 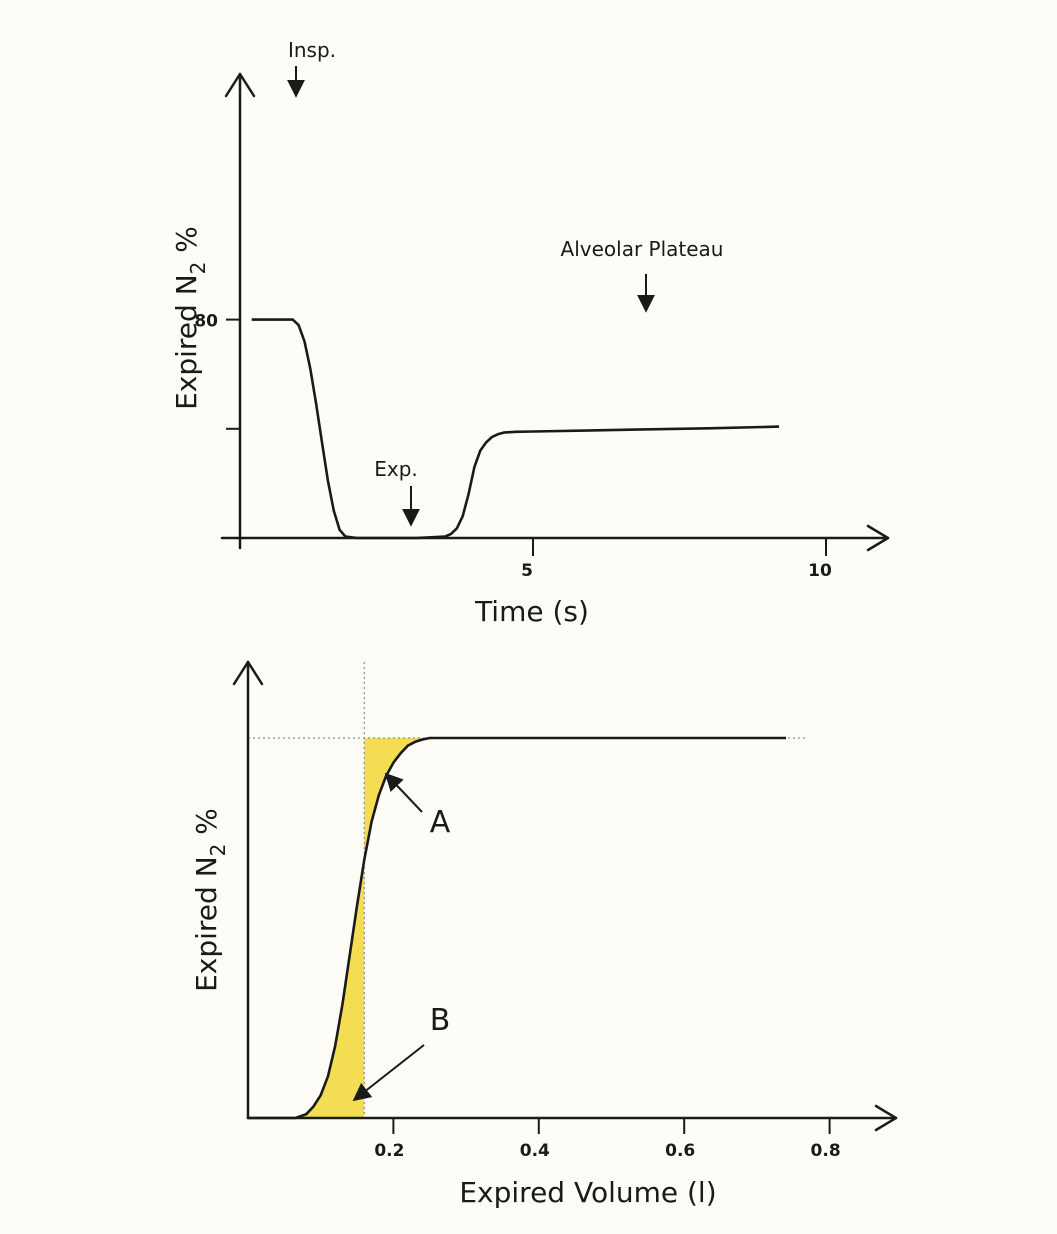 What do you see at coordinates (206, 924) in the screenshot?
I see `chart-volume-y-axis-title-main: Expired N` at bounding box center [206, 924].